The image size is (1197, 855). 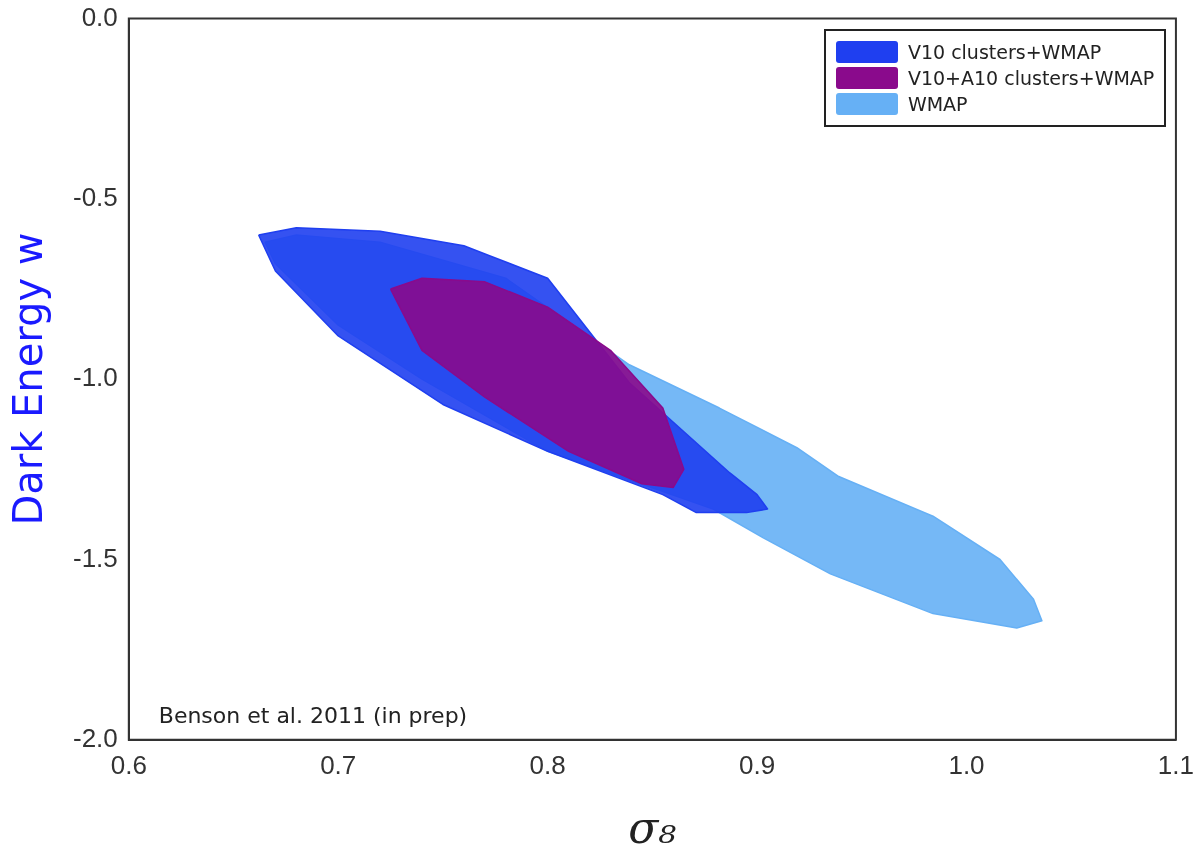 What do you see at coordinates (937, 103) in the screenshot?
I see `legend-label: WMAP` at bounding box center [937, 103].